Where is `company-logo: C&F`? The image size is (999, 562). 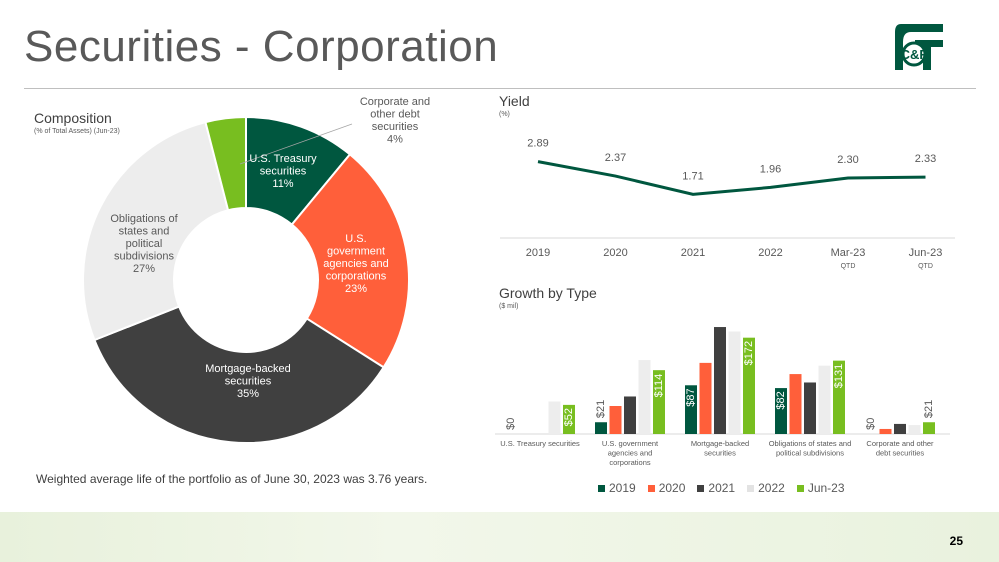
company-logo: C&F is located at coordinates (919, 47).